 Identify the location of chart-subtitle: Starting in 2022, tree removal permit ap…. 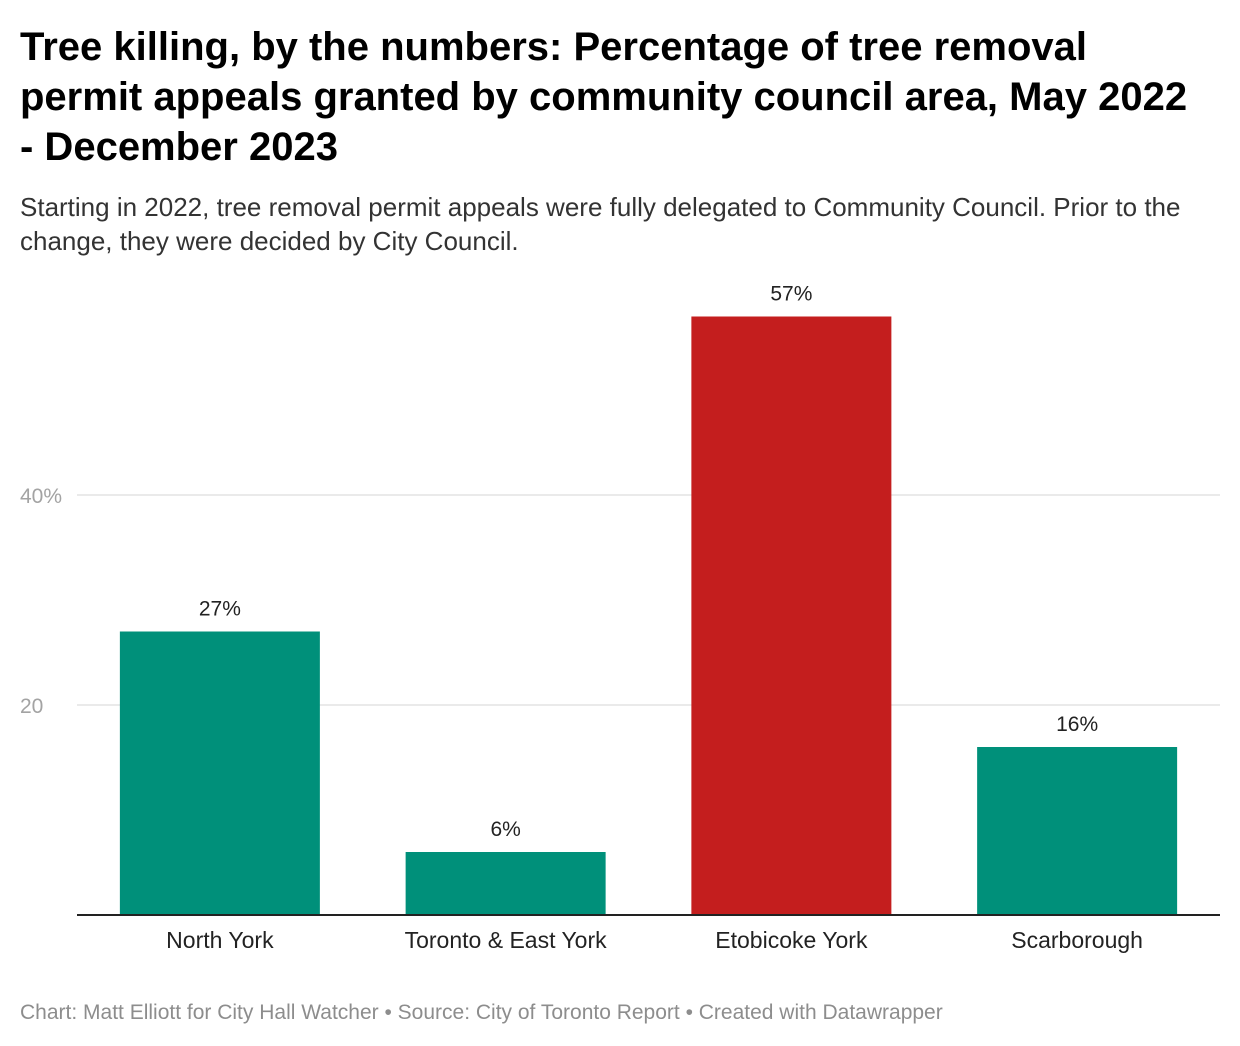
(600, 224).